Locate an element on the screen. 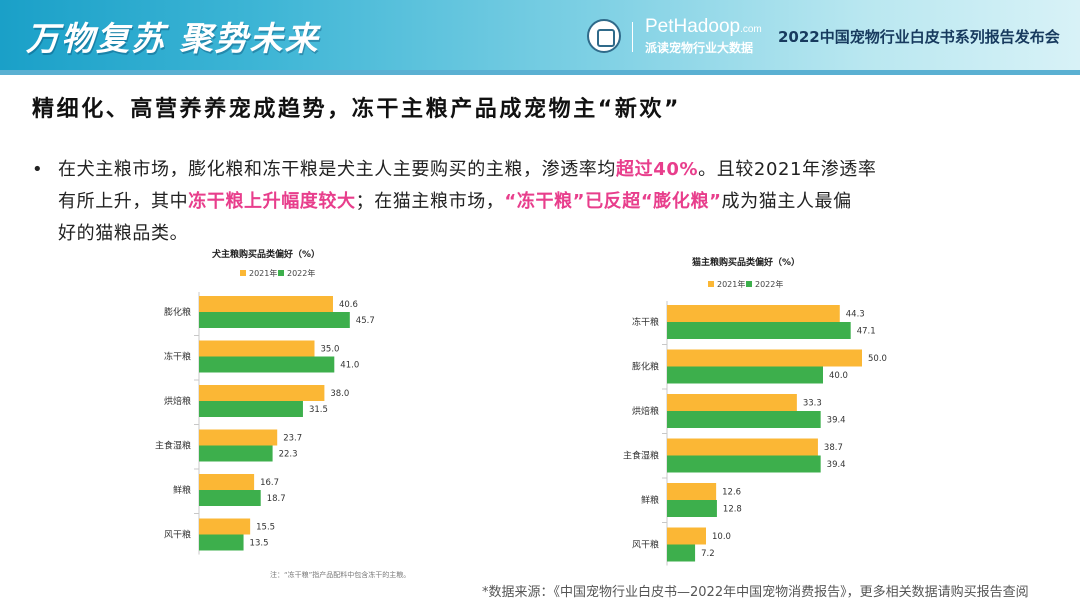 Image resolution: width=1080 pixels, height=607 pixels. data-label: 23.7 is located at coordinates (292, 439).